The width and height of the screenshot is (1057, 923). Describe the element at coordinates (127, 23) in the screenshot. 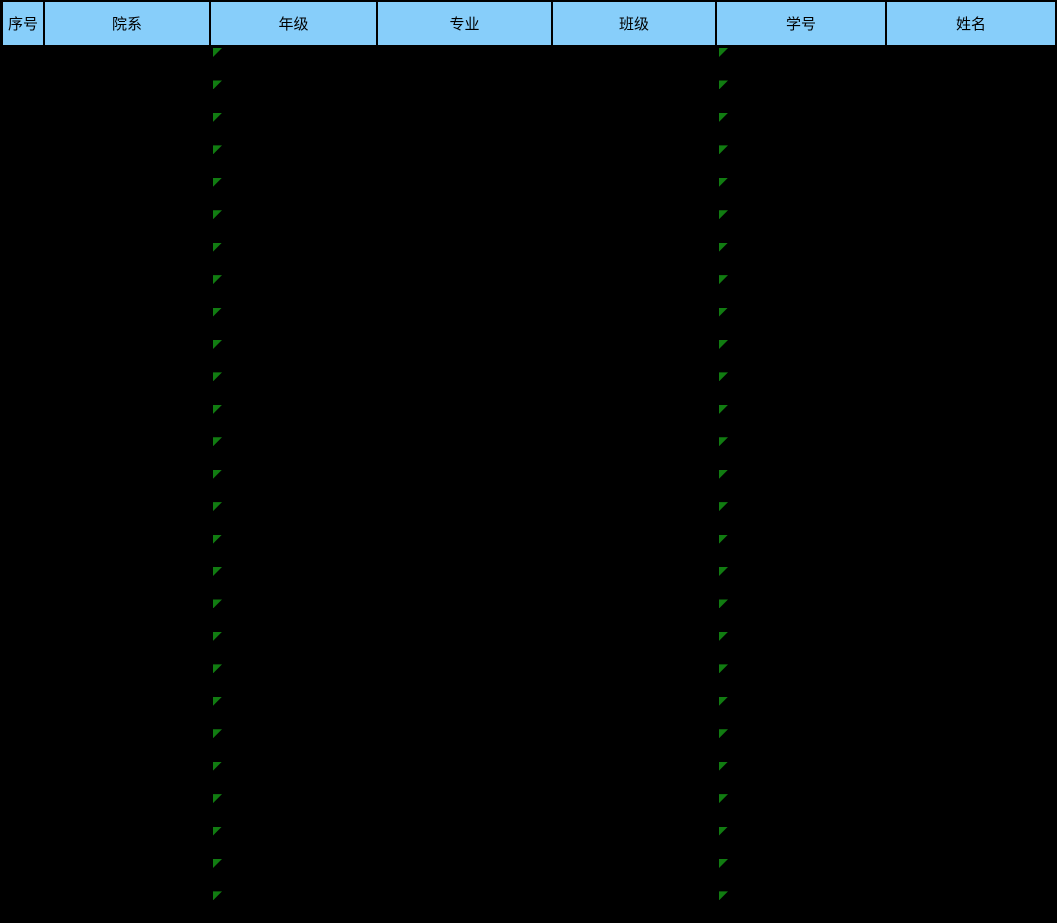

I see `column-header-2: 院系` at that location.